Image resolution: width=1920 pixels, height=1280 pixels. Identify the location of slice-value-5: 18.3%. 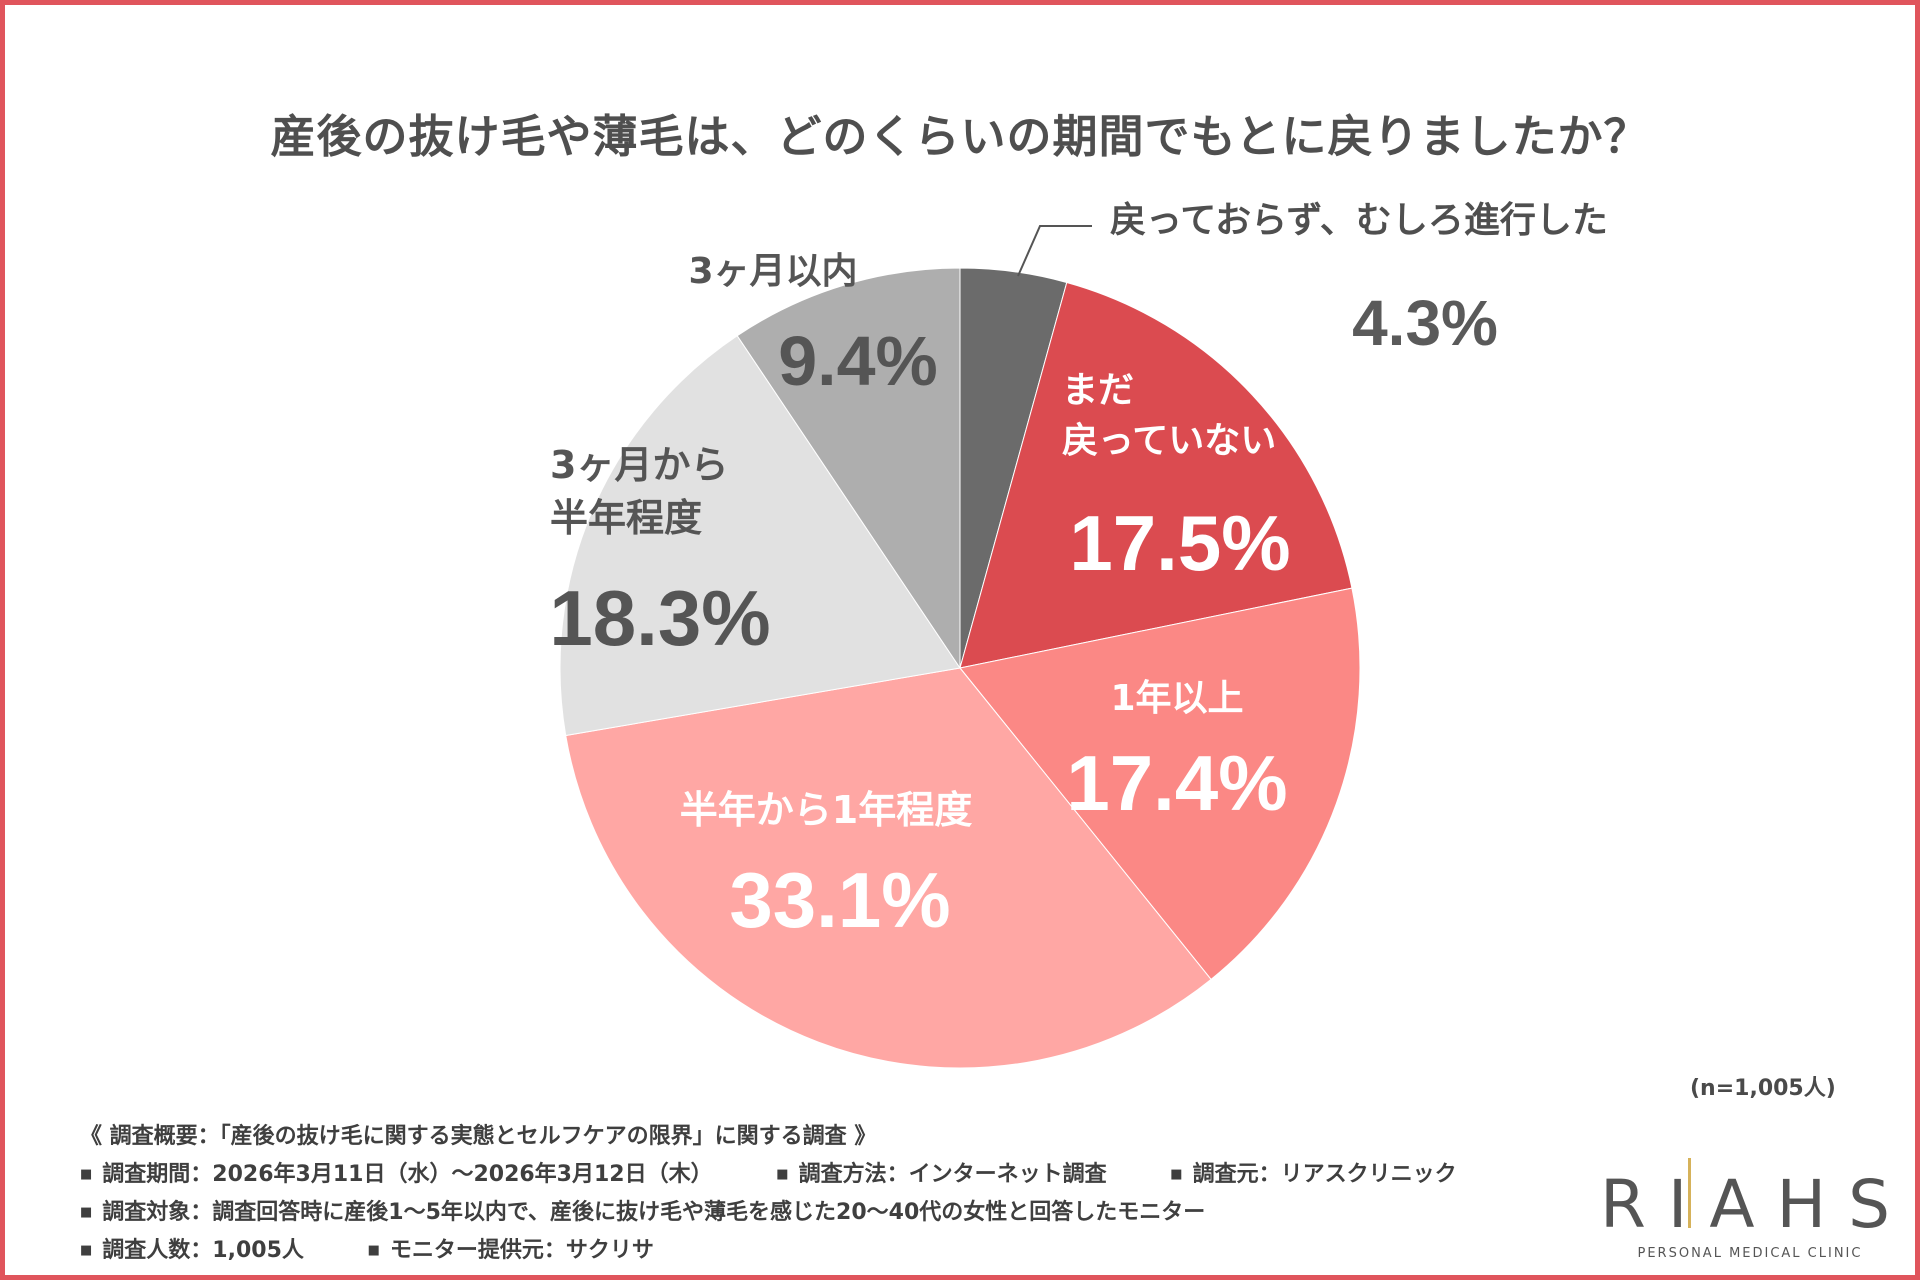
(659, 618).